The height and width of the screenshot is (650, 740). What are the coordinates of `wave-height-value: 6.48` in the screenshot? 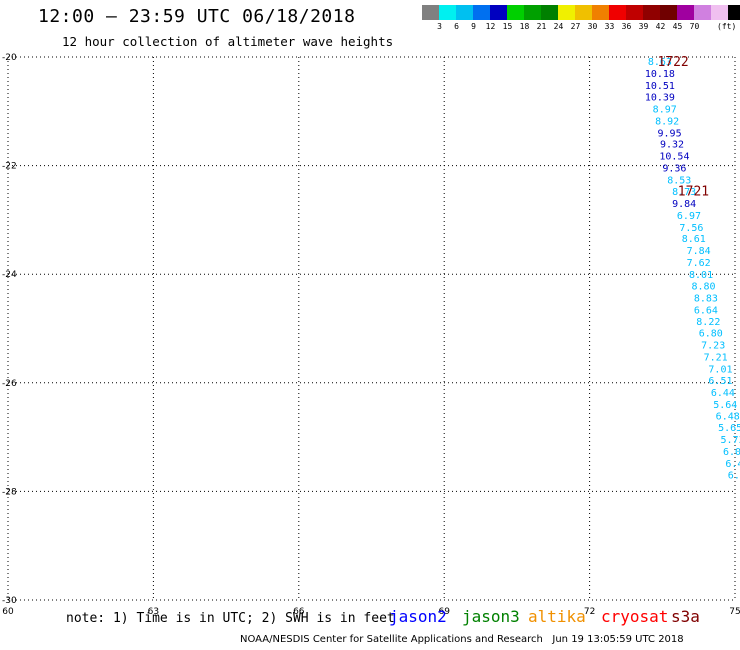 It's located at (728, 417).